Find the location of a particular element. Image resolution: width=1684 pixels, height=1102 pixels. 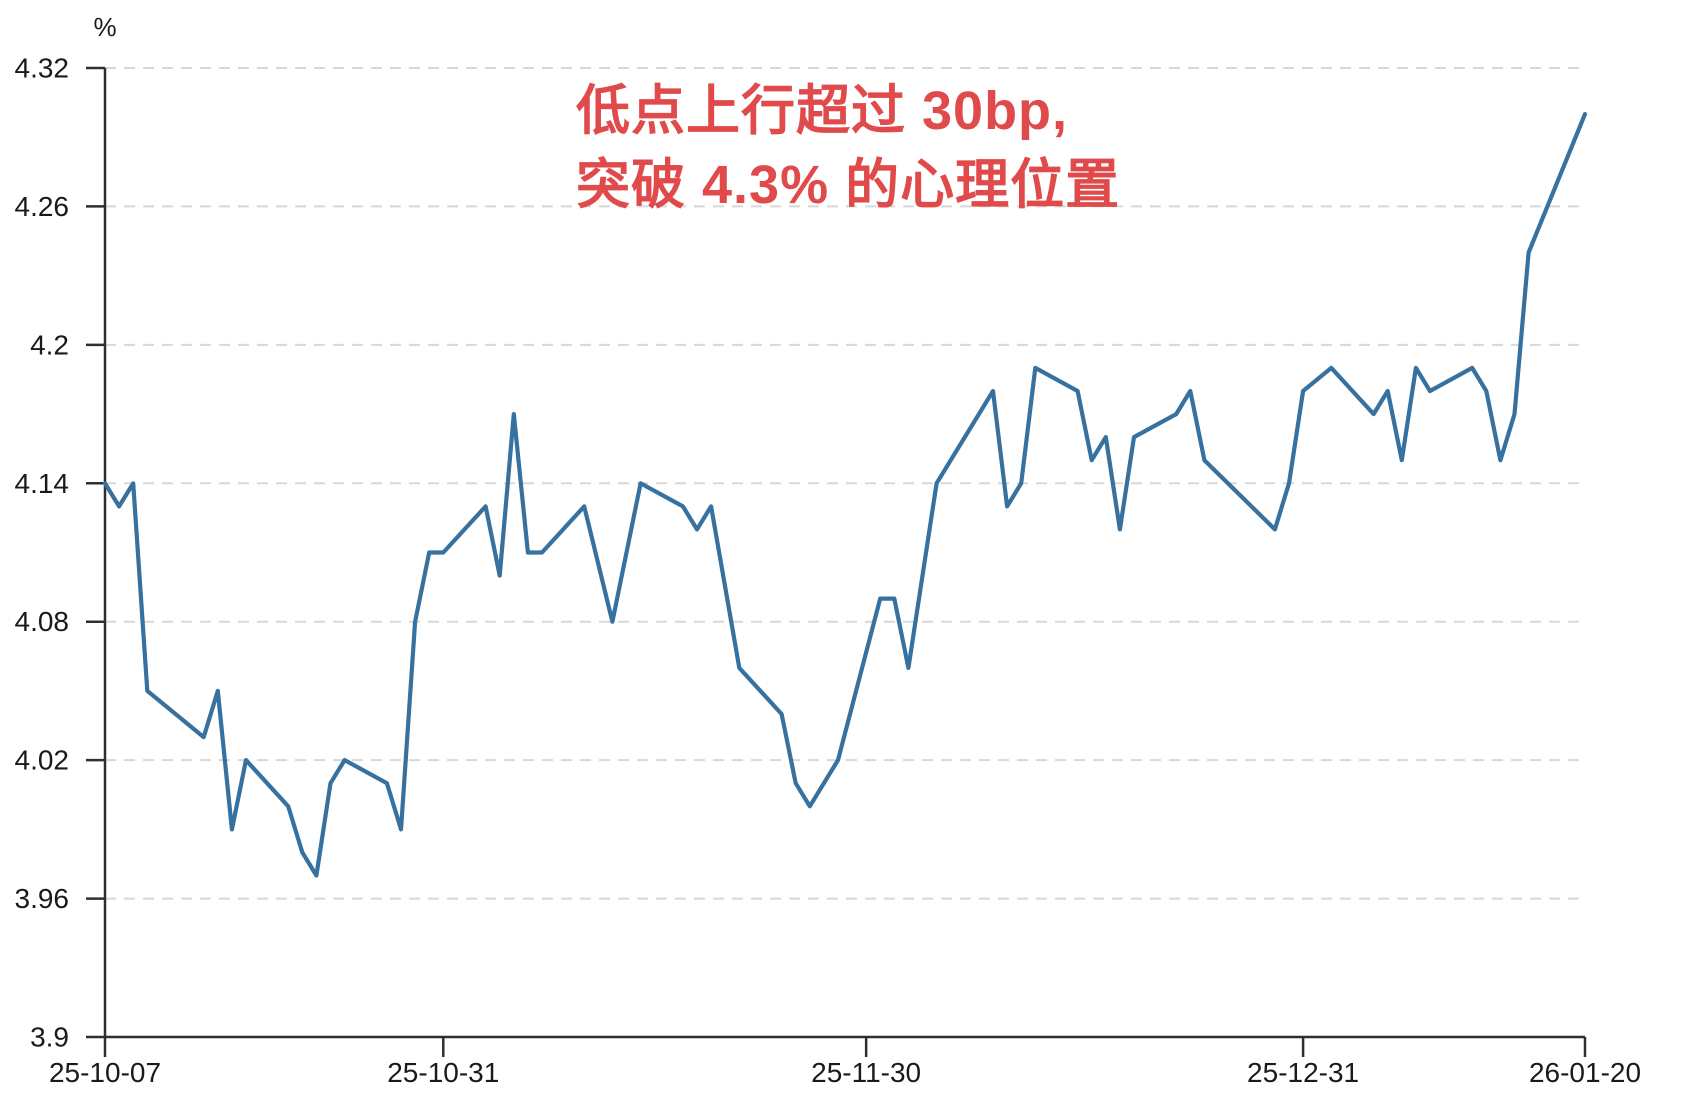

chart-annotation: 低点上行超过 30bp, 突破 4.3% 的心理位置 is located at coordinates (848, 148).